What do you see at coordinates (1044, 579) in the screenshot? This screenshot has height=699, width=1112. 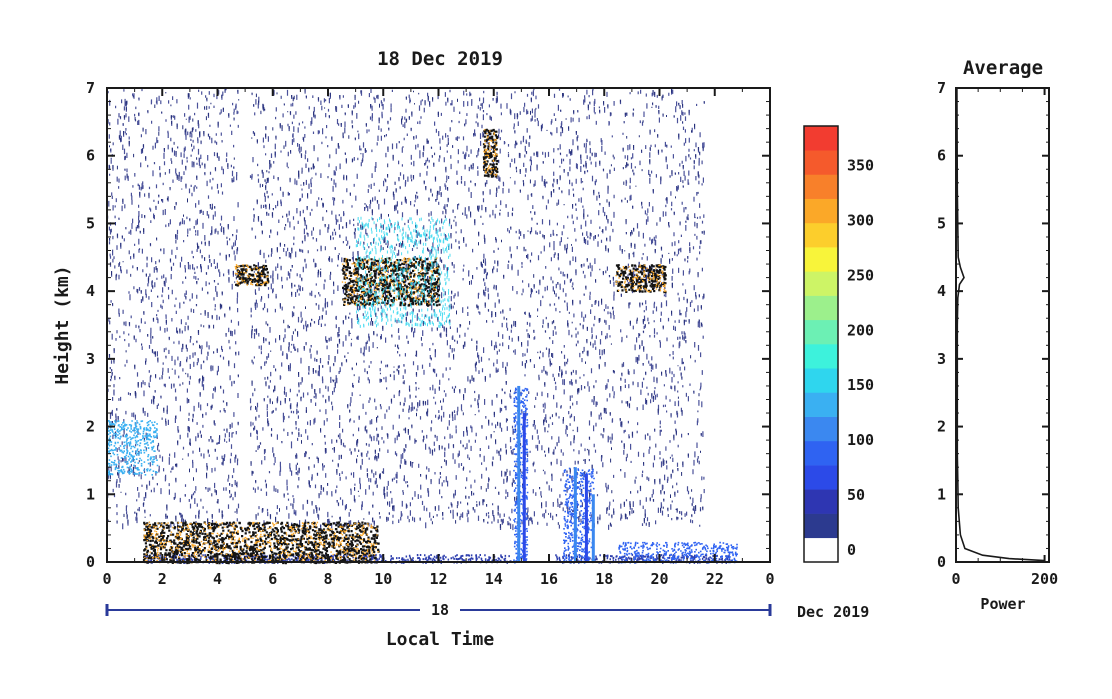 I see `side-x-tick-label: 200` at bounding box center [1044, 579].